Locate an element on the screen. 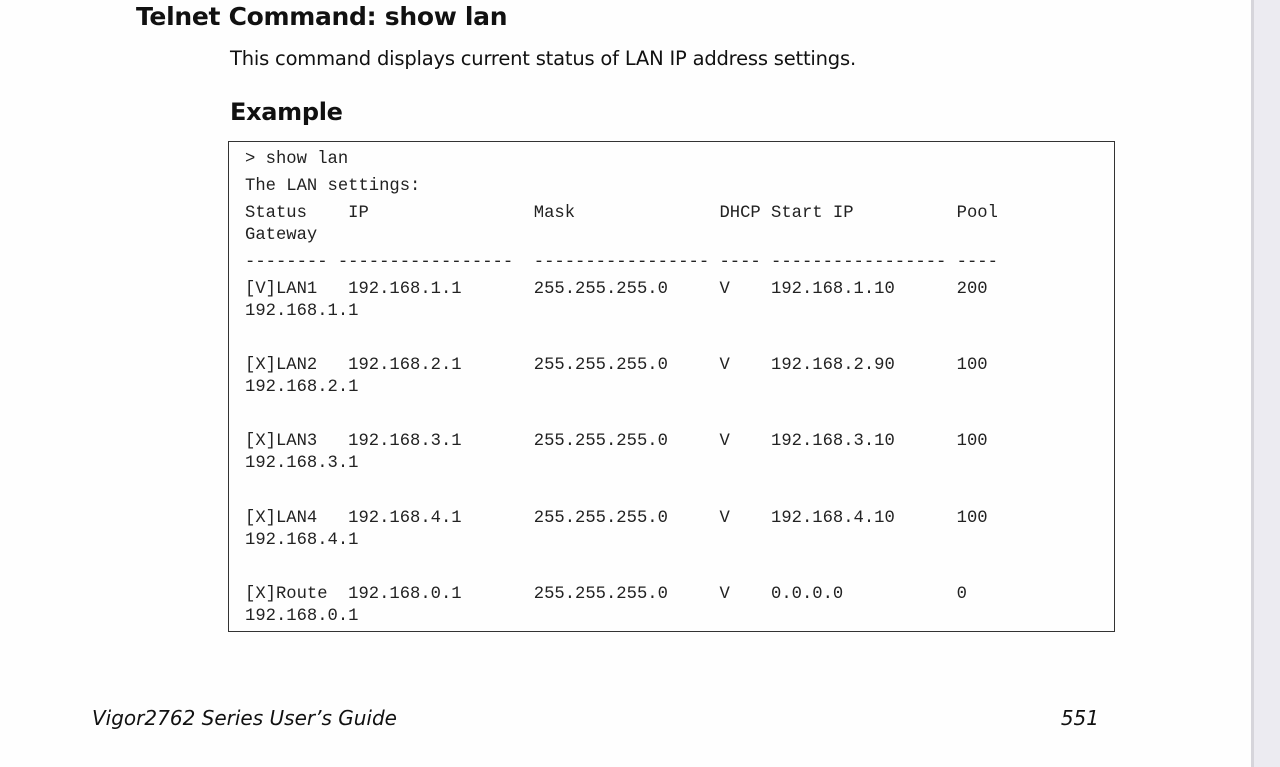 This screenshot has height=767, width=1280. code-line: Status IP Mask DHCP Start IP Pool is located at coordinates (621, 213).